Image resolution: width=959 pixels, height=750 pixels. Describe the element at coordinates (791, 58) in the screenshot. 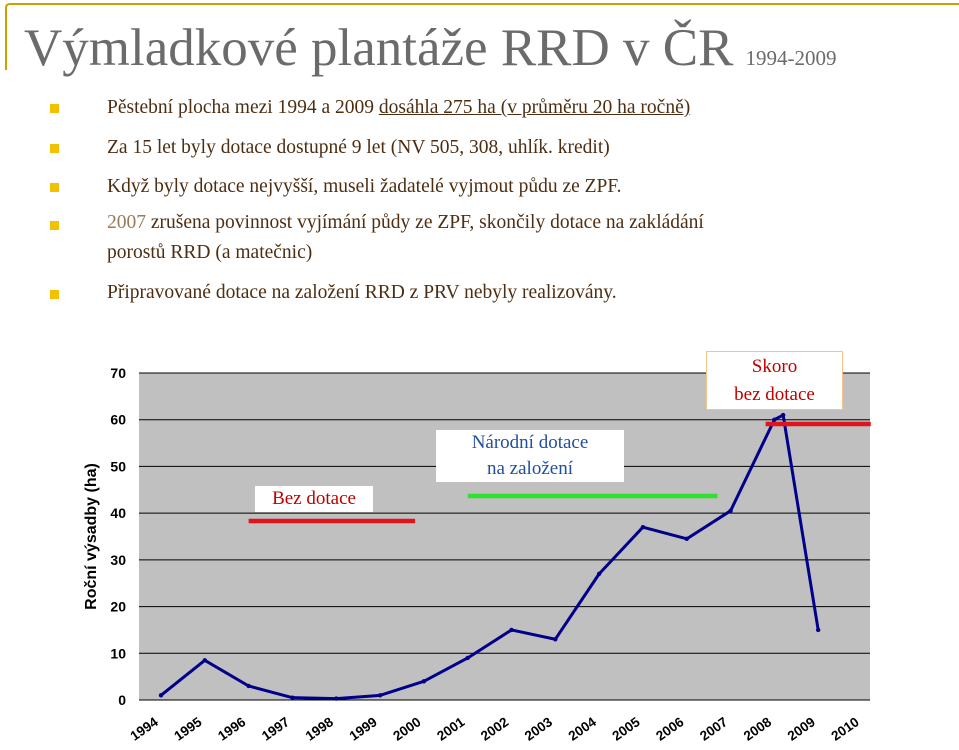

I see `slide-title-years: 1994-2009` at that location.